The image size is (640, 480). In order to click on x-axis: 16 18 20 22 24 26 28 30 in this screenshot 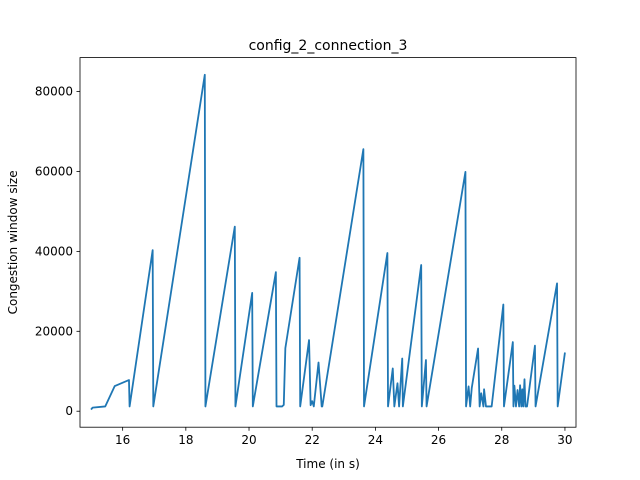, I will do `click(344, 437)`.